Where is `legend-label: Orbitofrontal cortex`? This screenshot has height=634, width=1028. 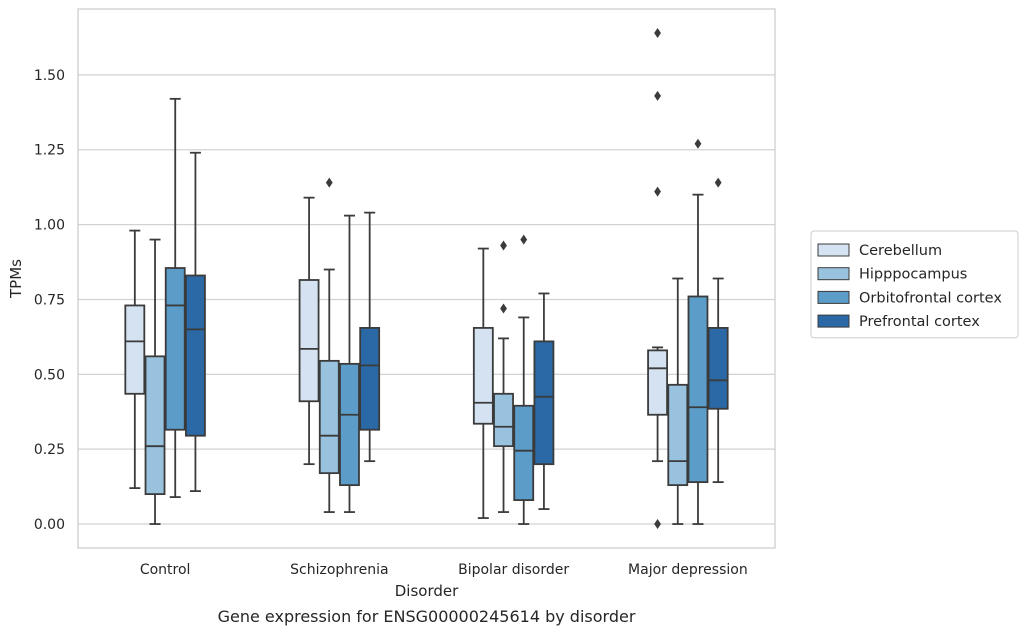
legend-label: Orbitofrontal cortex is located at coordinates (930, 298).